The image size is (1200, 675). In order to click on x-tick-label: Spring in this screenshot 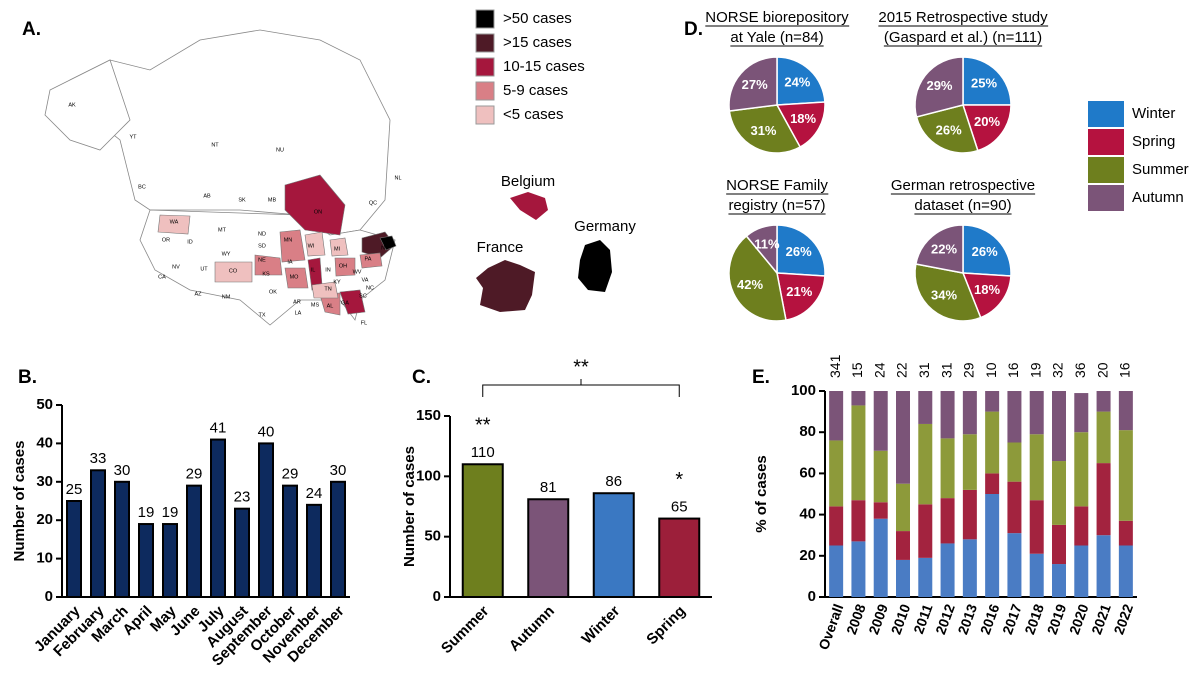, I will do `click(666, 626)`.